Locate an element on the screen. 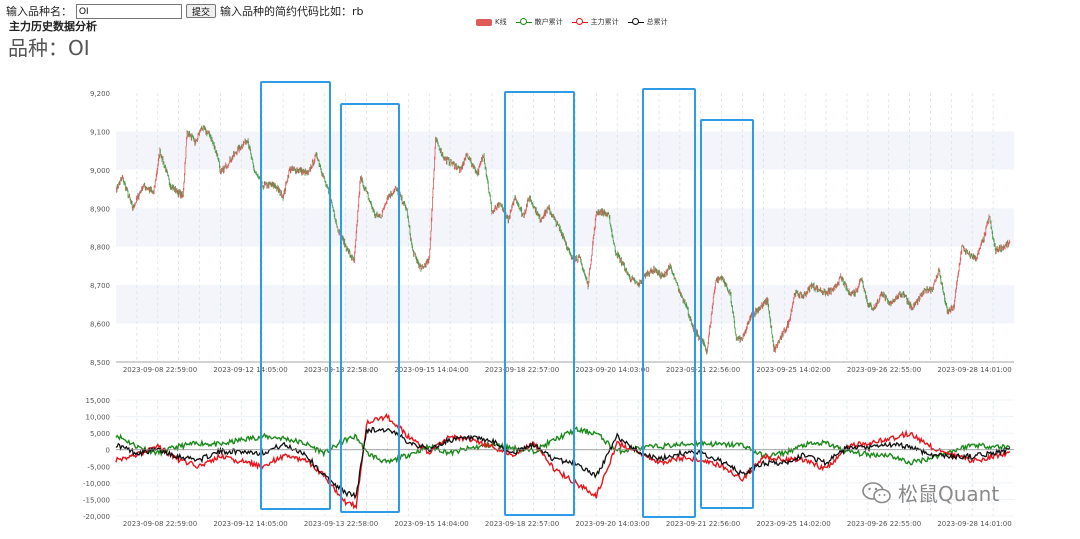 Image resolution: width=1080 pixels, height=539 pixels. y-tick-label: -5,000 is located at coordinates (98, 467).